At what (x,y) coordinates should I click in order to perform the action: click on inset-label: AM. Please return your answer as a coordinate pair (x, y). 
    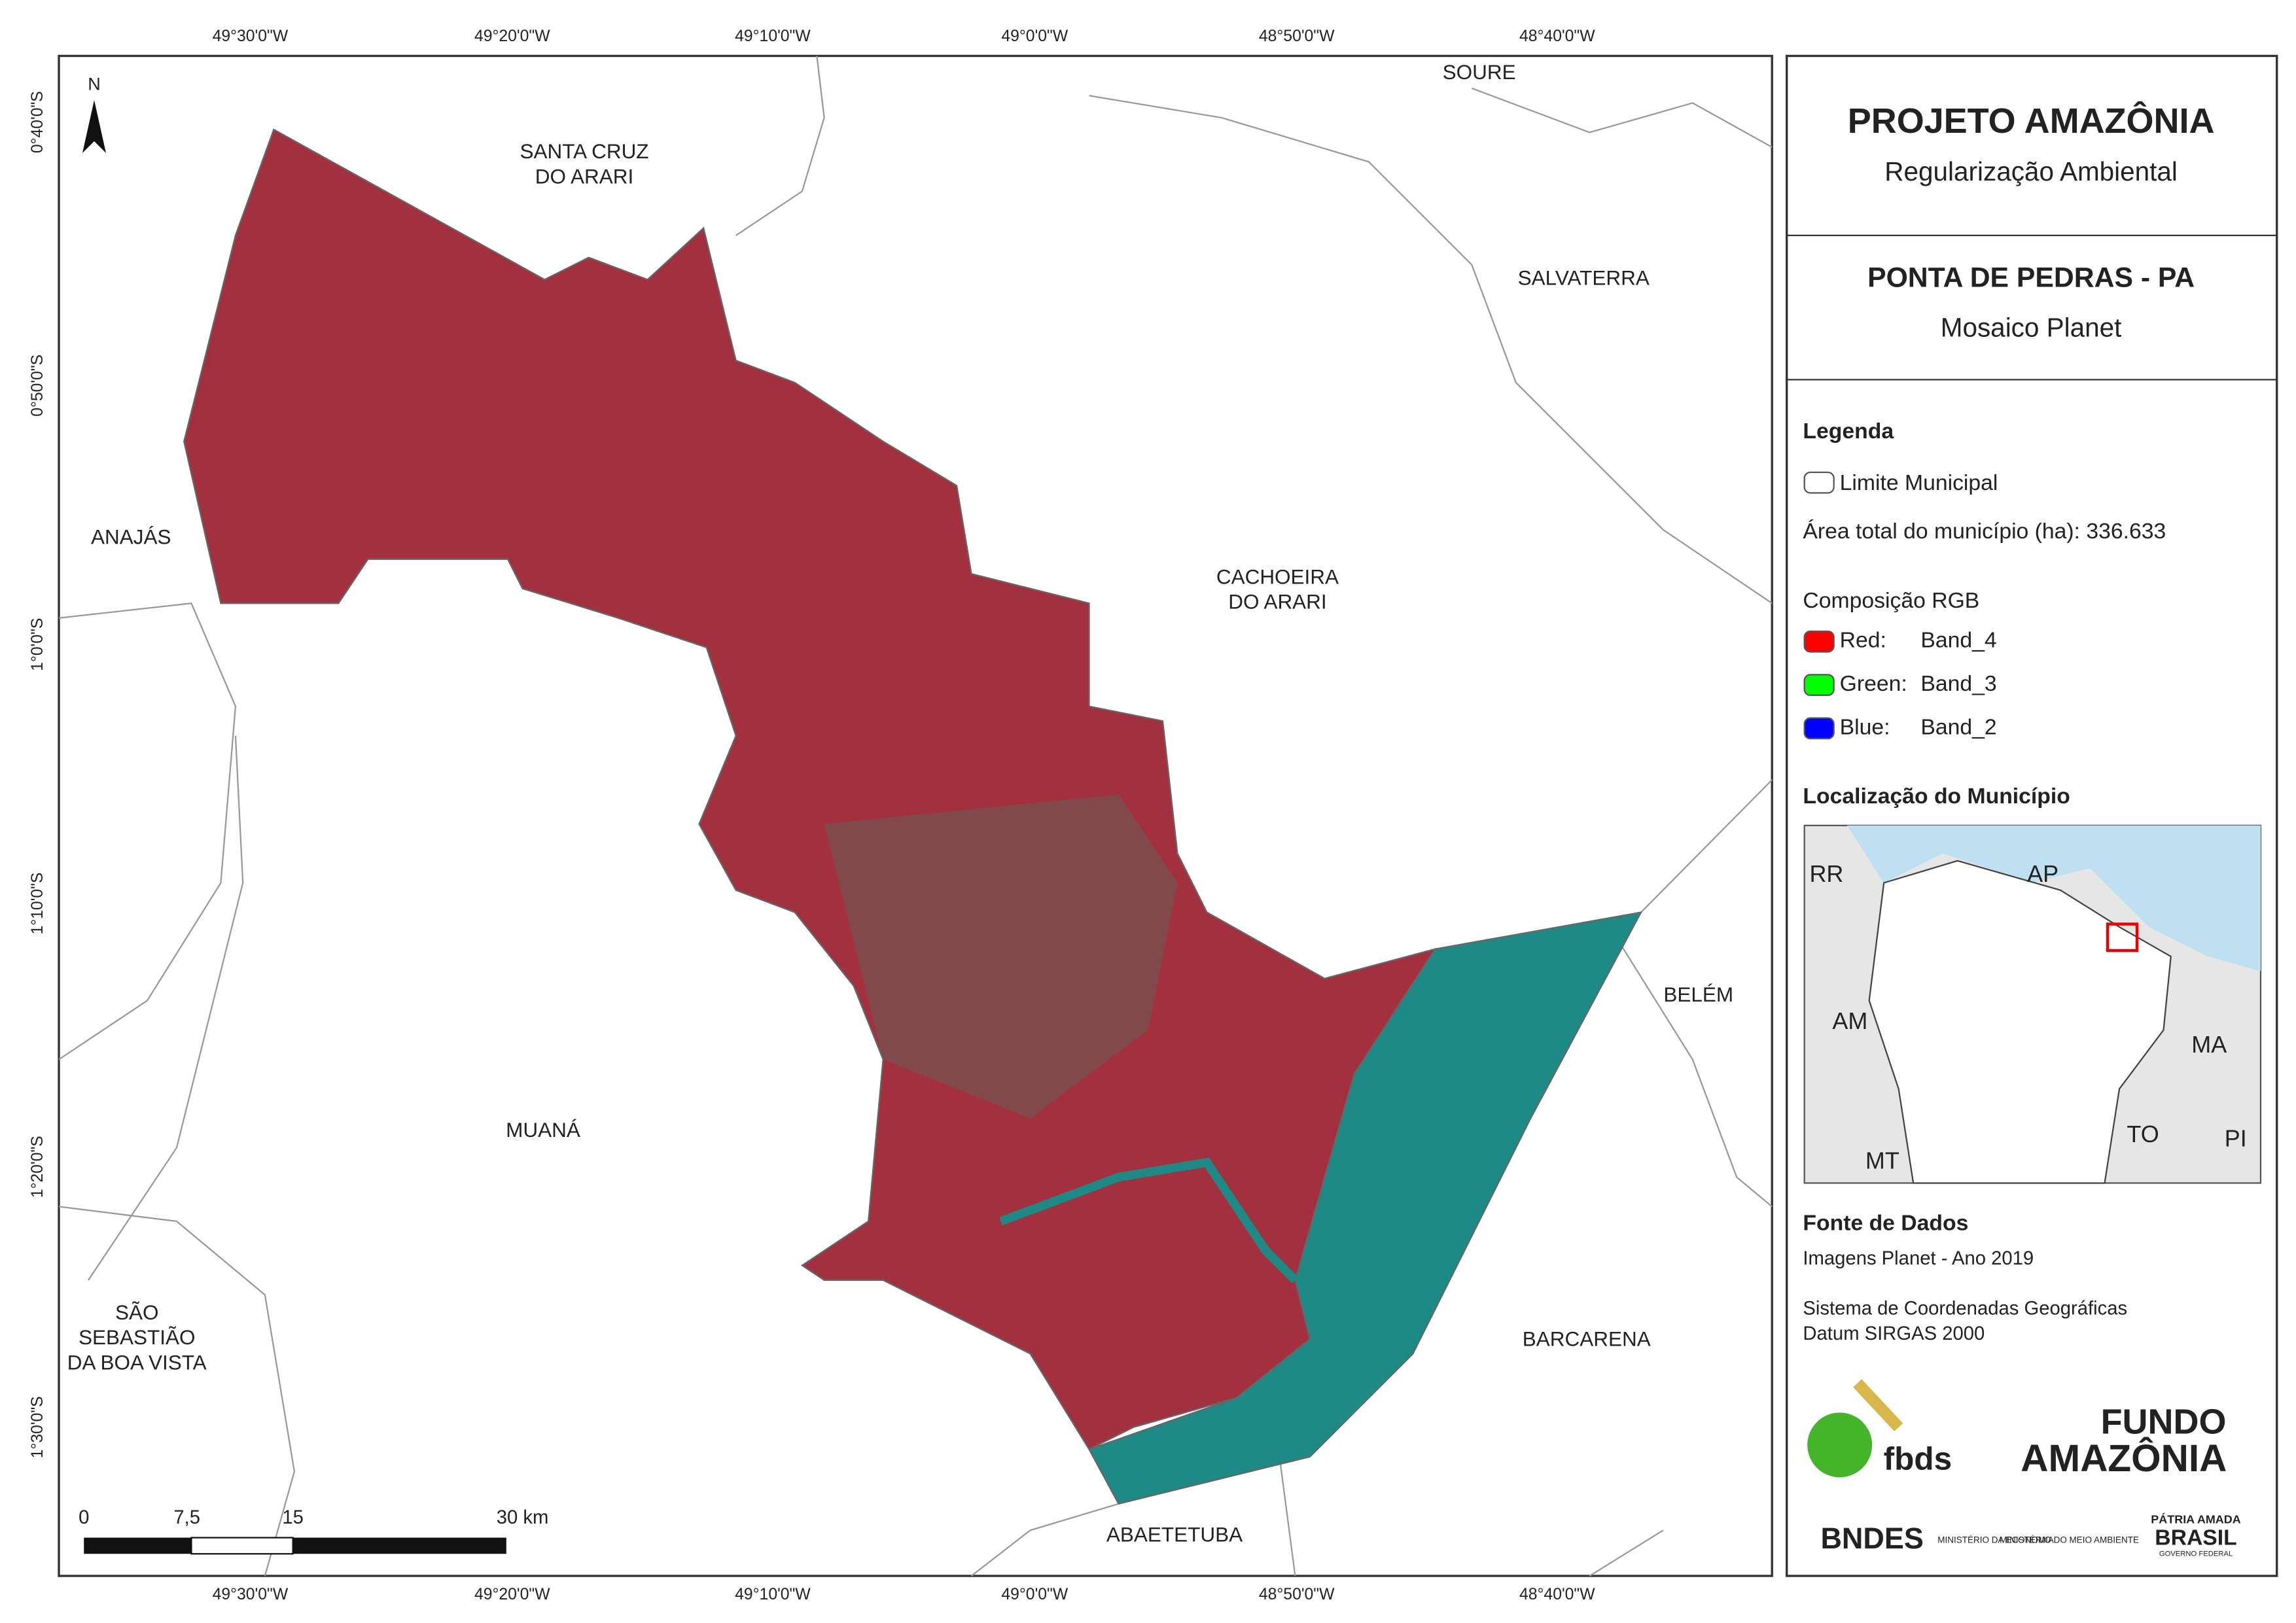
    Looking at the image, I should click on (1850, 1021).